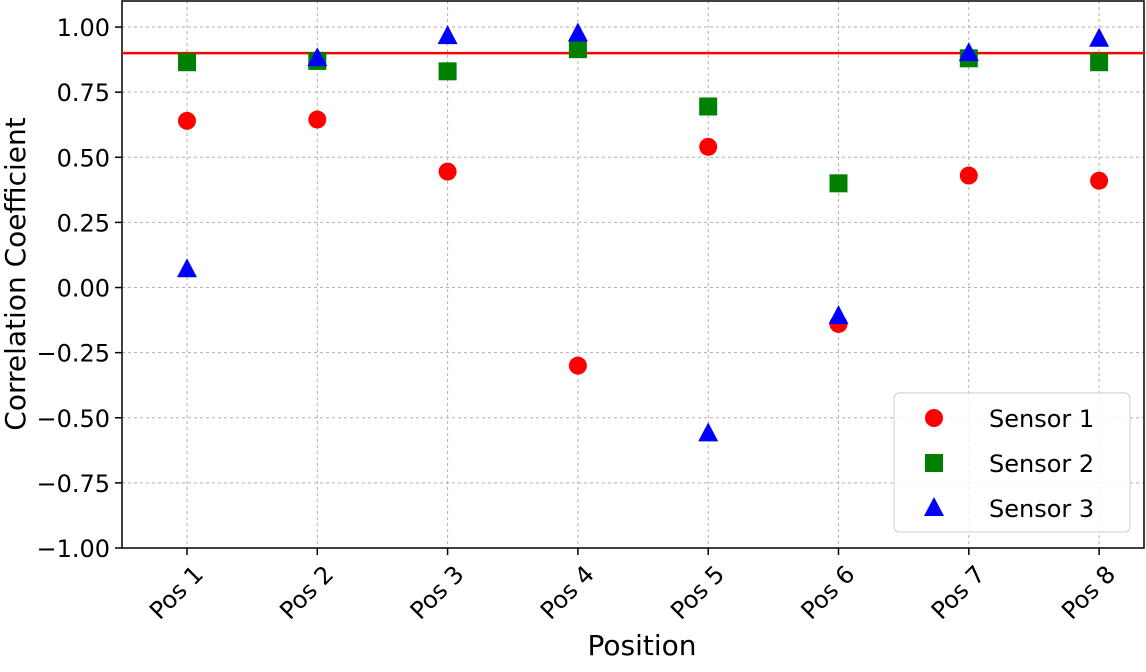  Describe the element at coordinates (641, 645) in the screenshot. I see `x-axis-label: Position` at that location.